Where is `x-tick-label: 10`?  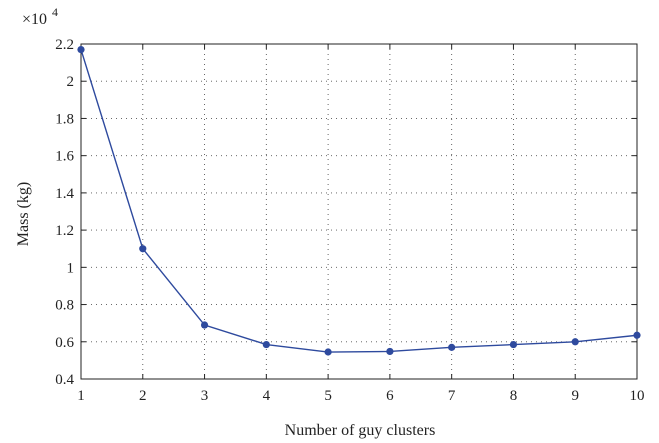
x-tick-label: 10 is located at coordinates (637, 396).